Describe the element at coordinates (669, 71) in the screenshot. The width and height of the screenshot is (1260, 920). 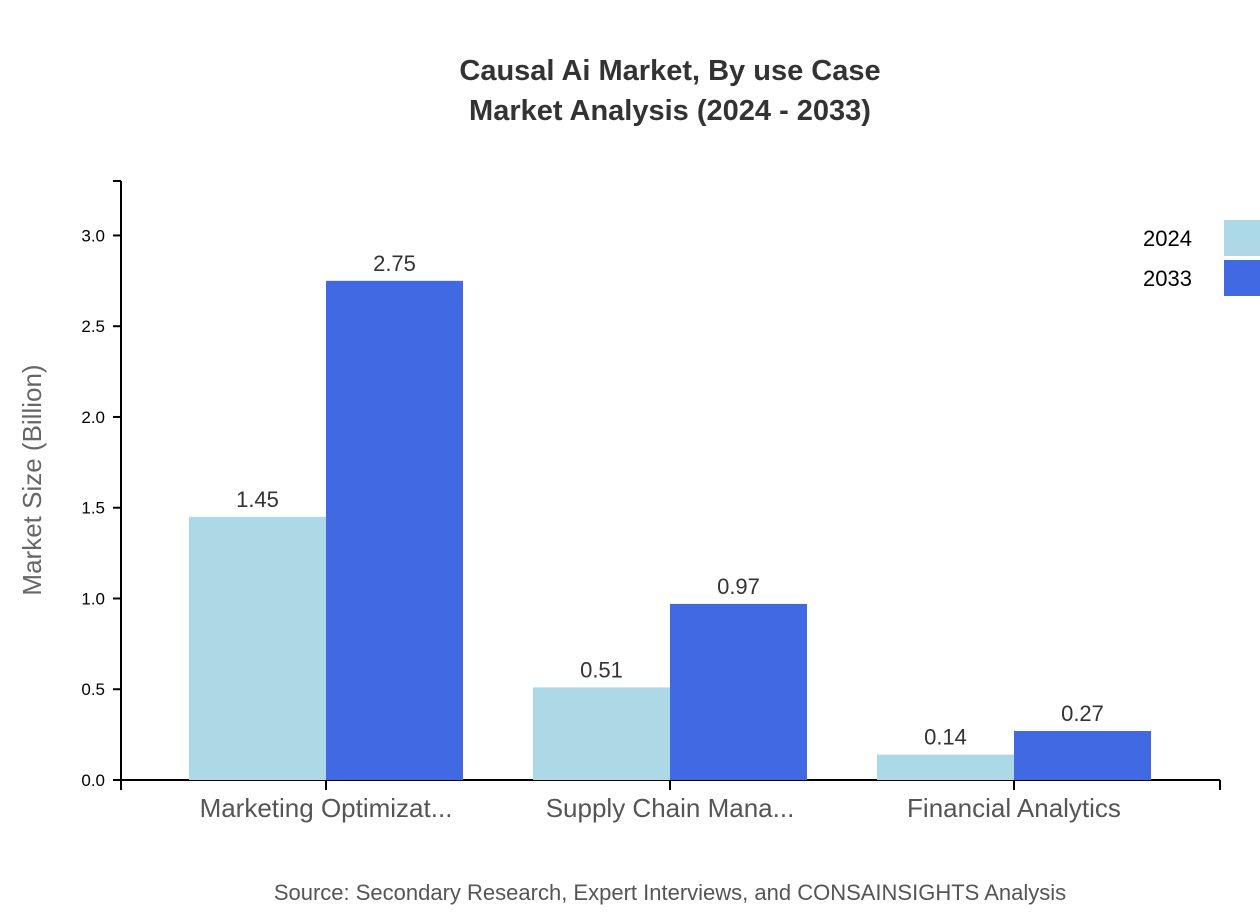
I see `chart-title: Causal Ai Market, By use Case` at that location.